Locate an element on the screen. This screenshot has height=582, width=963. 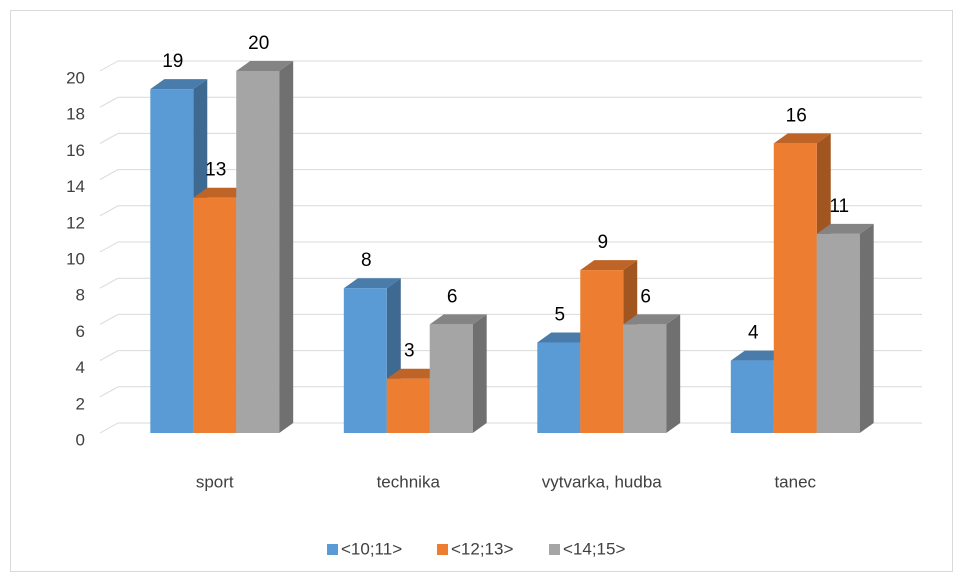
legend-label: <14;15> is located at coordinates (594, 548).